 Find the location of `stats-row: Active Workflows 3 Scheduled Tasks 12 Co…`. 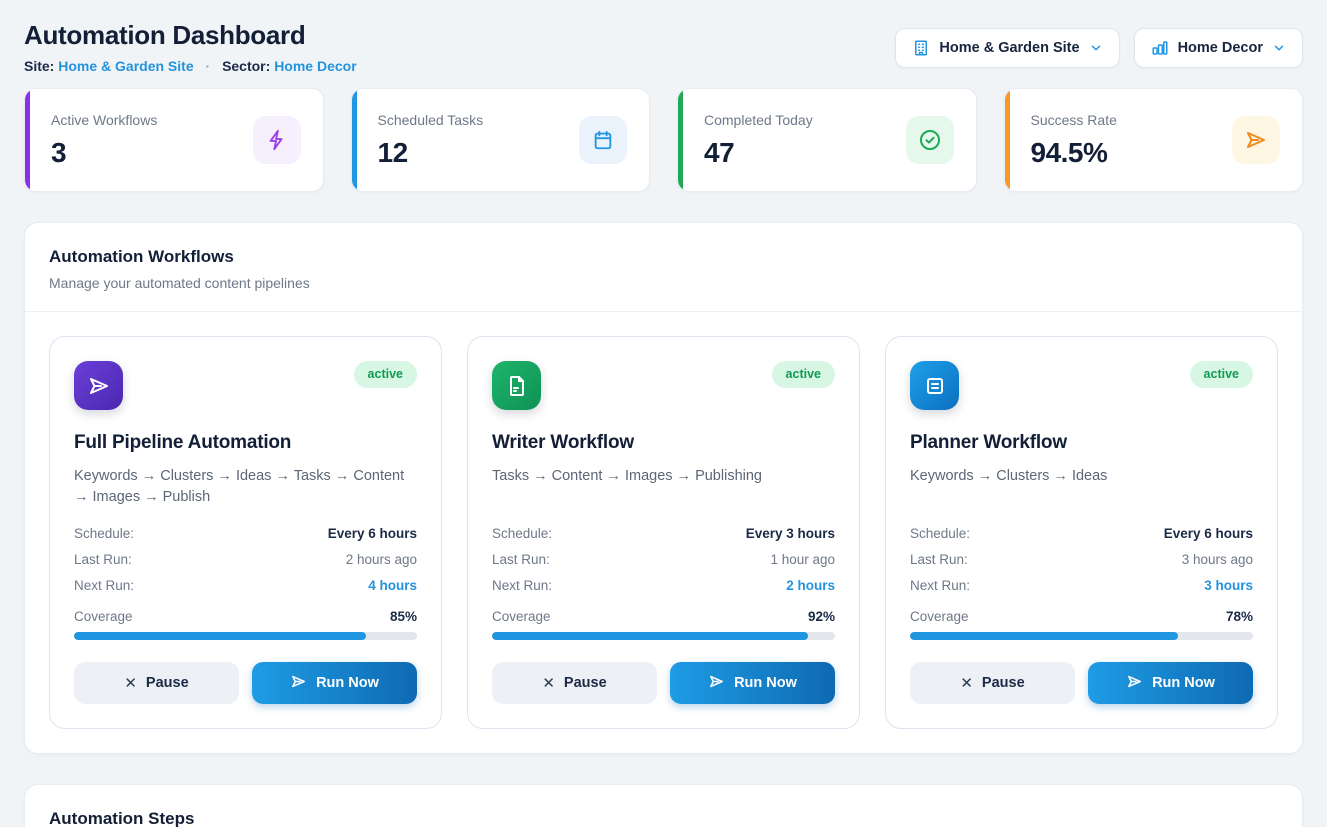

stats-row: Active Workflows 3 Scheduled Tasks 12 Co… is located at coordinates (663, 140).